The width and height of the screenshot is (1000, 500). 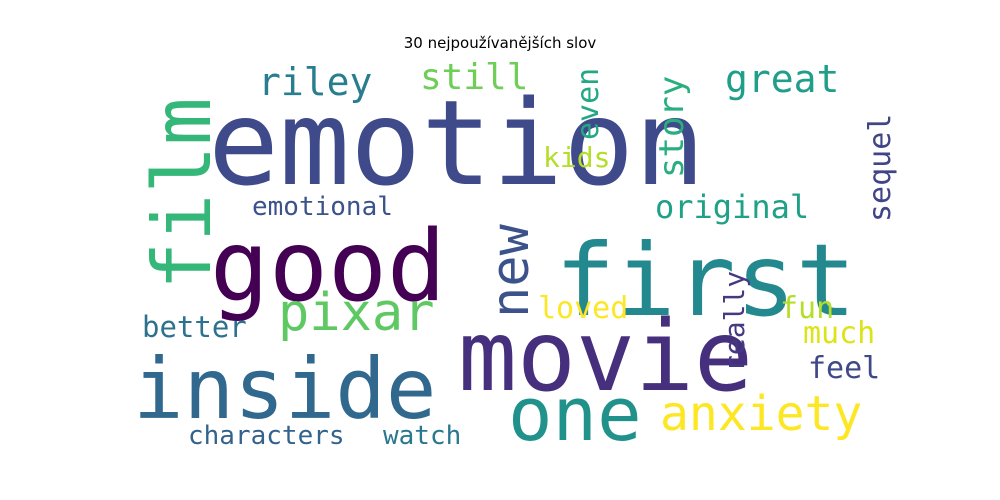 What do you see at coordinates (605, 357) in the screenshot?
I see `word-movie: movie` at bounding box center [605, 357].